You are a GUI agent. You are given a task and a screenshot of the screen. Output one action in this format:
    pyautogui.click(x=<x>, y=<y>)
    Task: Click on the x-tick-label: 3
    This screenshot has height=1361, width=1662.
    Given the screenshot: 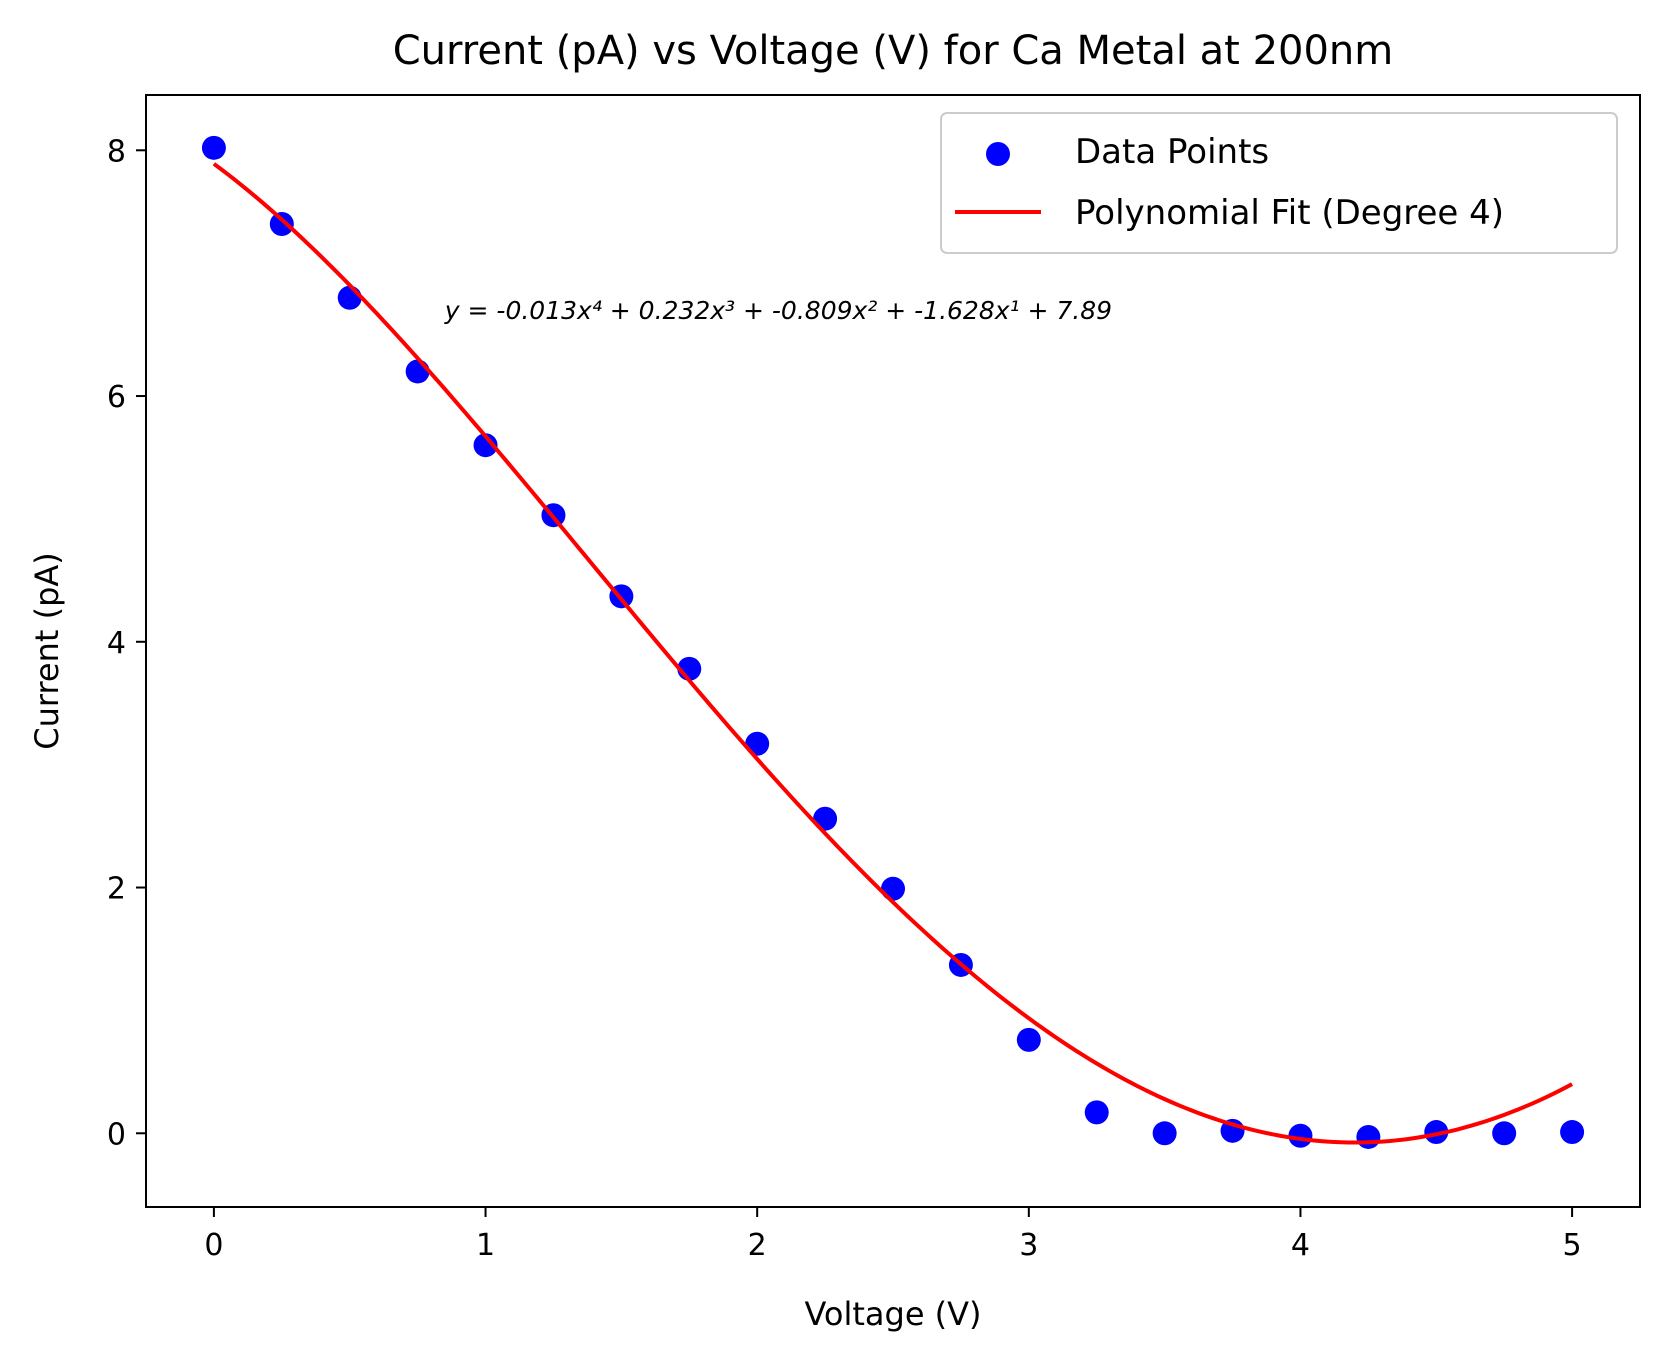 What is the action you would take?
    pyautogui.click(x=1028, y=1245)
    